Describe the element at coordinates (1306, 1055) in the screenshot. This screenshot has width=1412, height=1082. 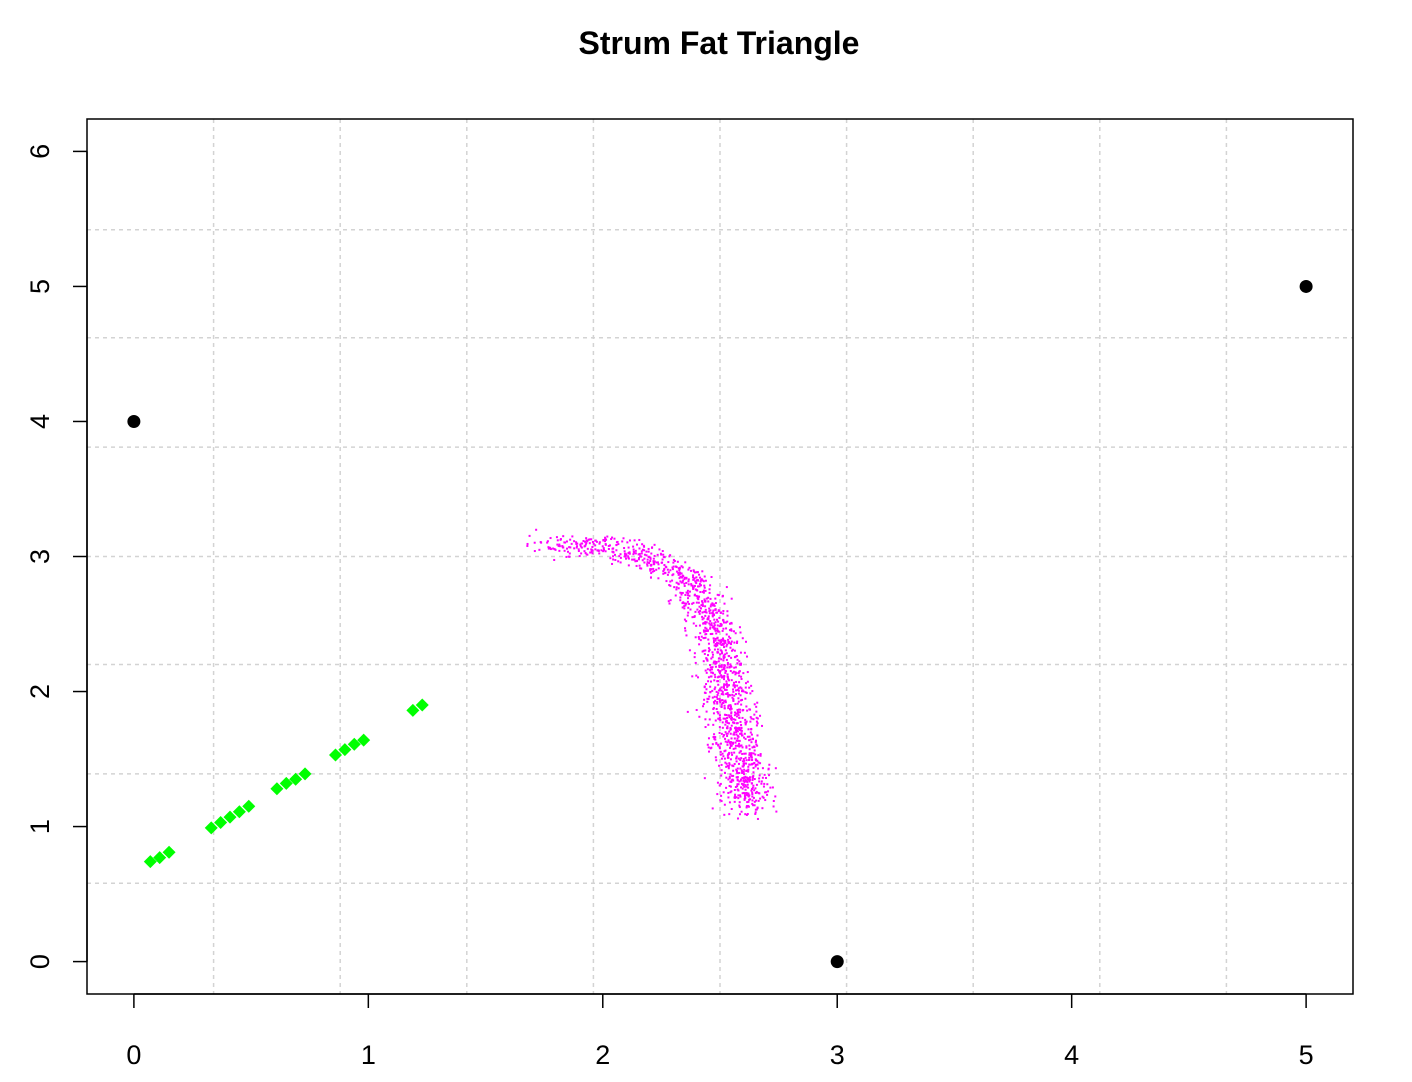
I see `x-tick-label: 5` at that location.